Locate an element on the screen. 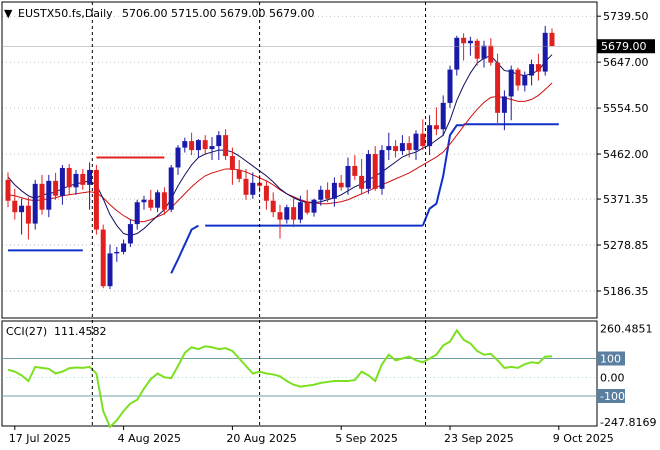 This screenshot has height=450, width=660. cci-tick-label: 100 is located at coordinates (610, 359).